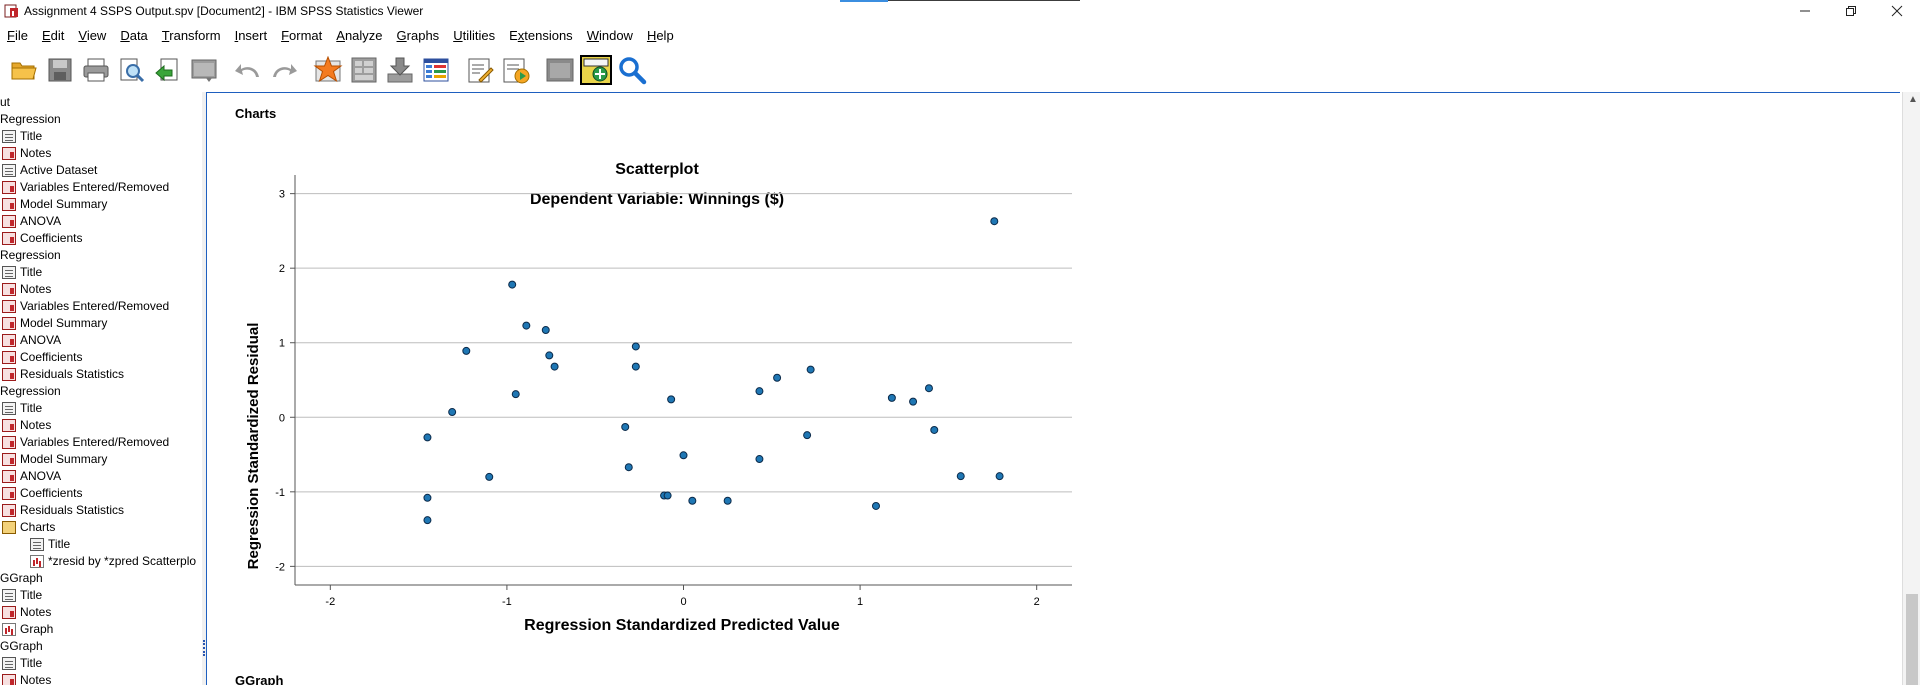 The height and width of the screenshot is (685, 1920). Describe the element at coordinates (36, 612) in the screenshot. I see `outline-item-label: Notes` at that location.